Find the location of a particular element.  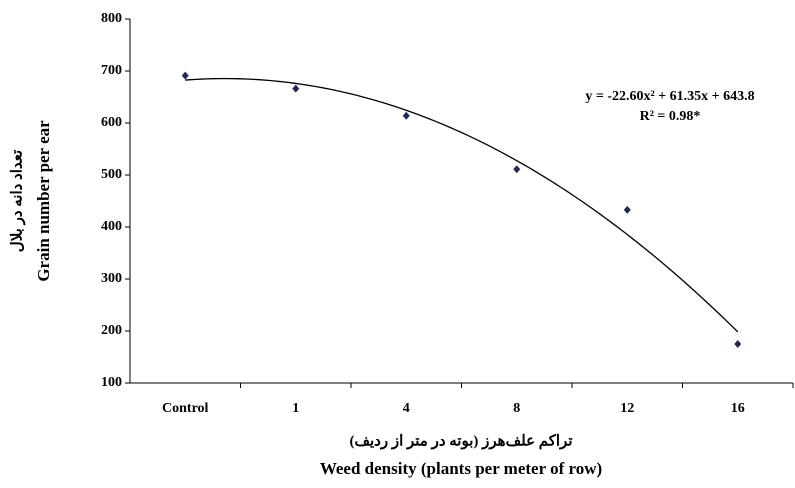

y-axis-title-fa: تعداد دانه در بلال is located at coordinates (17, 201).